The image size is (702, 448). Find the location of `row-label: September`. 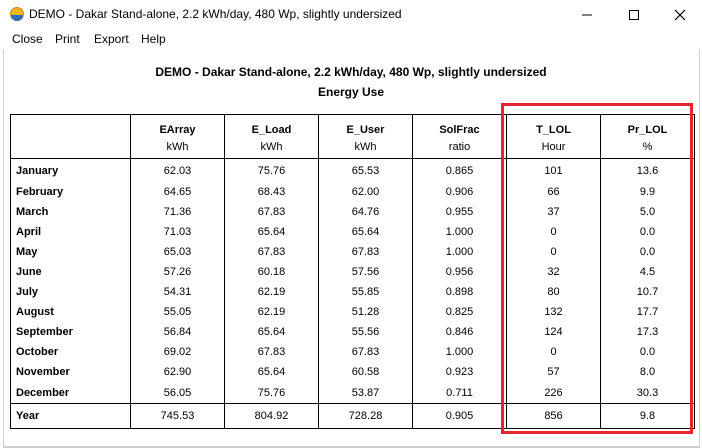

row-label: September is located at coordinates (70, 332).